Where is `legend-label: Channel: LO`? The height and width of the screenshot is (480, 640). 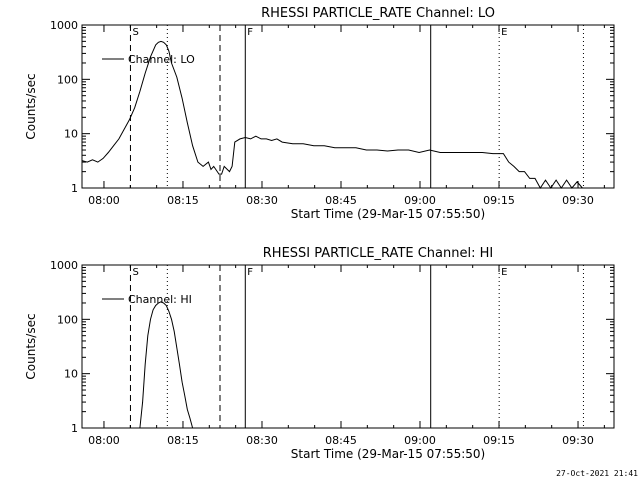
legend-label: Channel: LO is located at coordinates (161, 59).